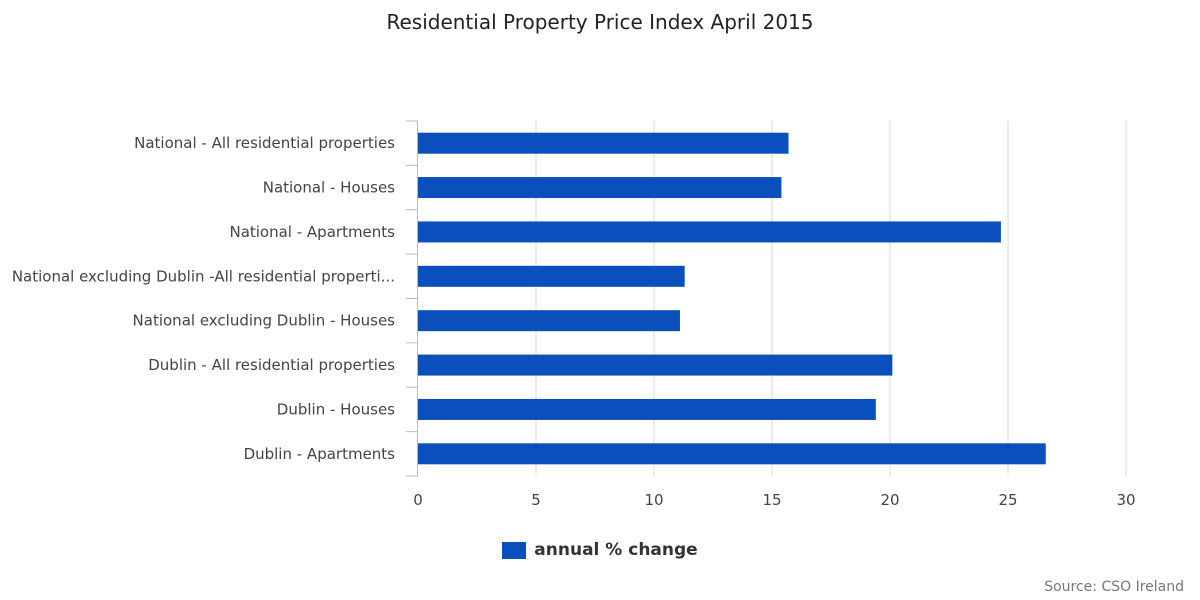  Describe the element at coordinates (616, 550) in the screenshot. I see `legend-label: annual % change` at that location.